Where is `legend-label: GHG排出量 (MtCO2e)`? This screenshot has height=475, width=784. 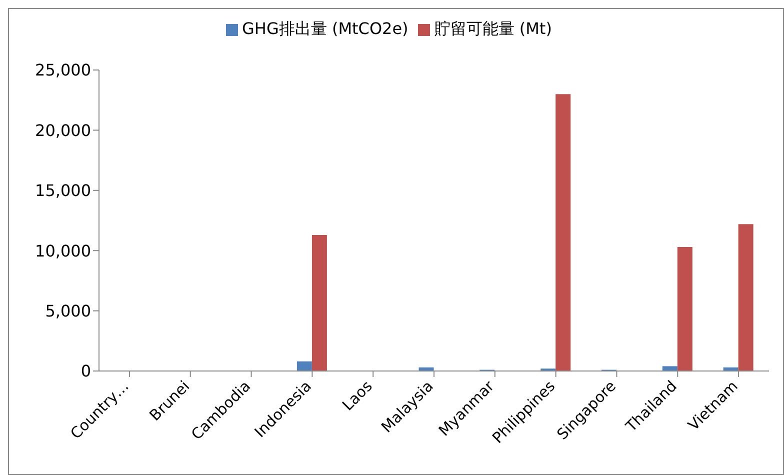 legend-label: GHG排出量 (MtCO2e) is located at coordinates (325, 28).